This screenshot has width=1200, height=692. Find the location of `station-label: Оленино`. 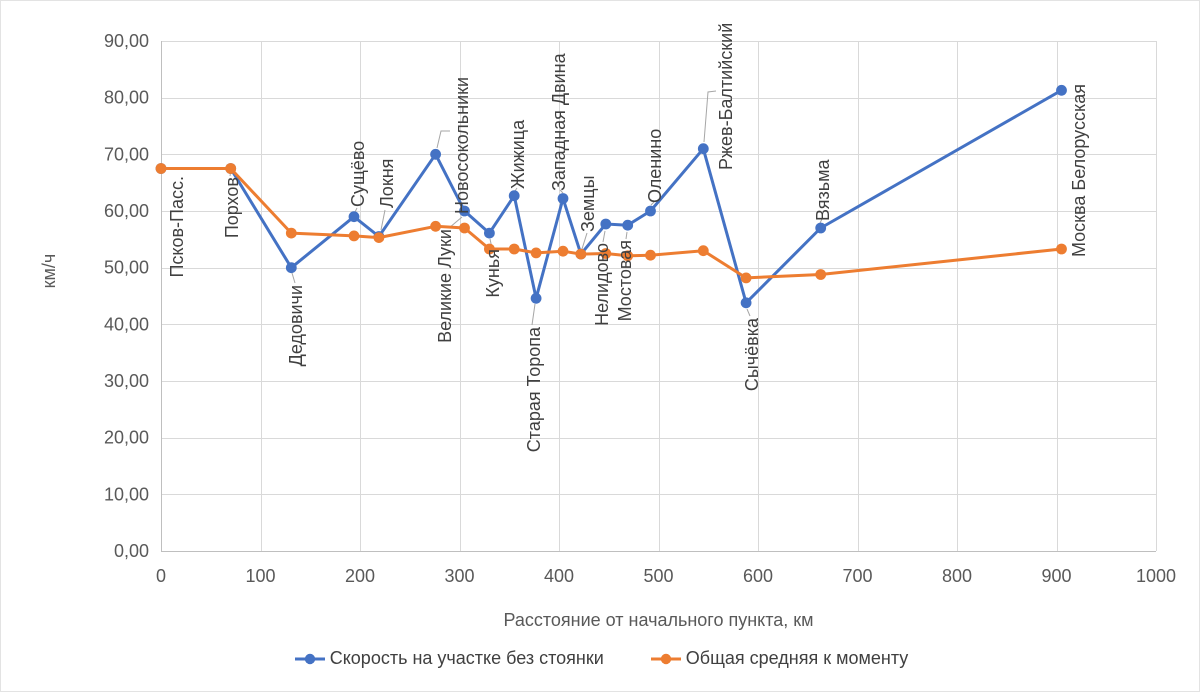

station-label: Оленино is located at coordinates (655, 166).